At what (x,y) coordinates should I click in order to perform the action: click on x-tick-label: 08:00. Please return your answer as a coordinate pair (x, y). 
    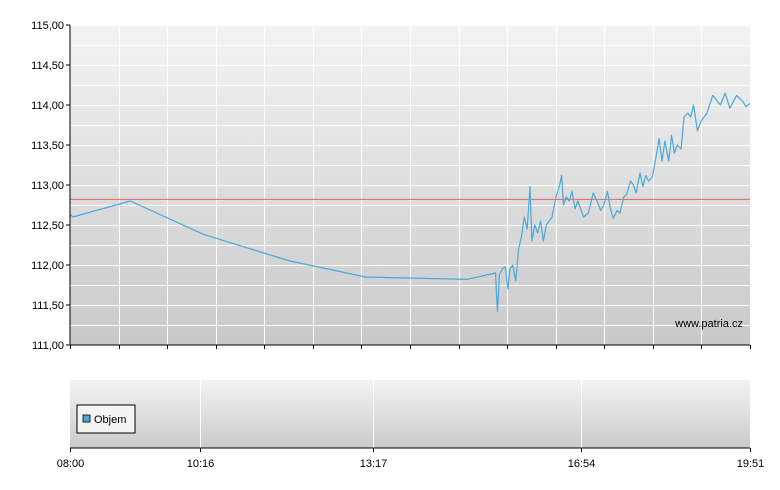
    Looking at the image, I should click on (71, 464).